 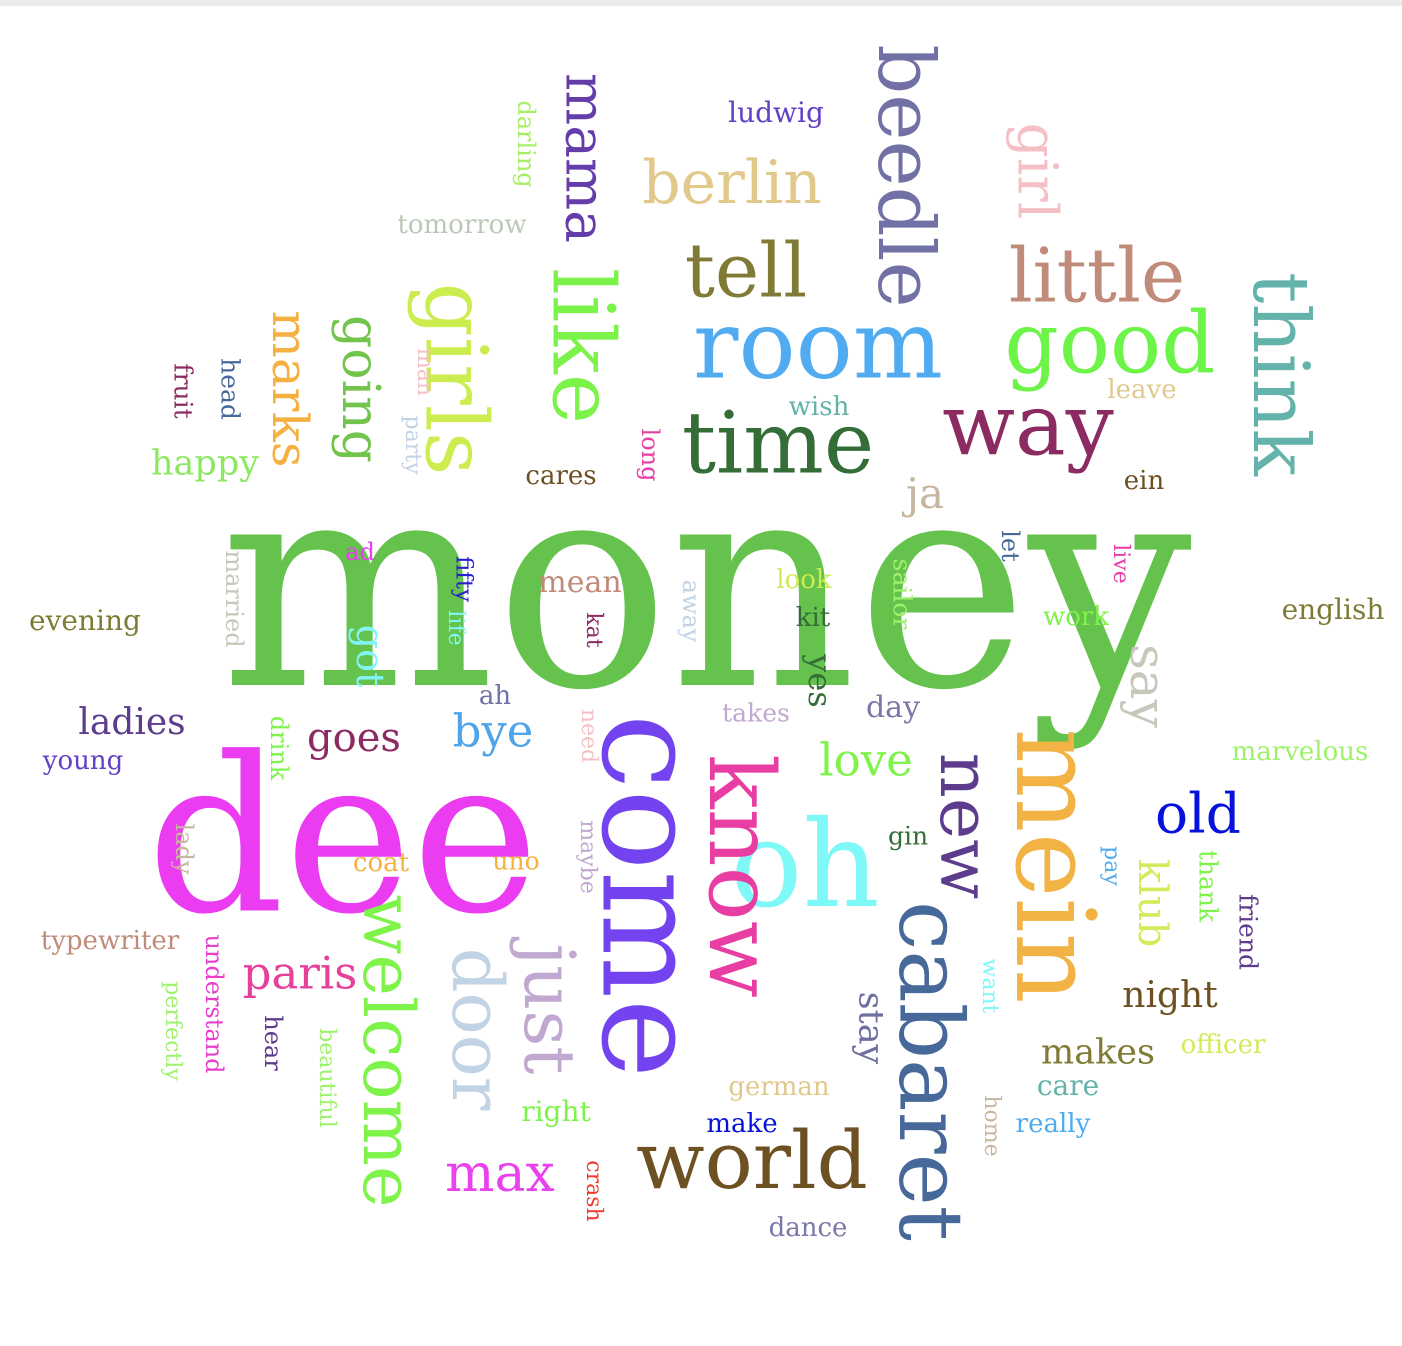 I want to click on word-ladies: ladies, so click(x=132, y=722).